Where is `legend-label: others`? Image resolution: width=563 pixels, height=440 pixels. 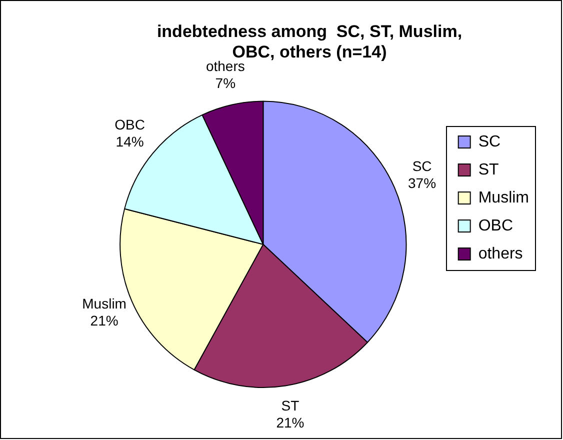 legend-label: others is located at coordinates (500, 253).